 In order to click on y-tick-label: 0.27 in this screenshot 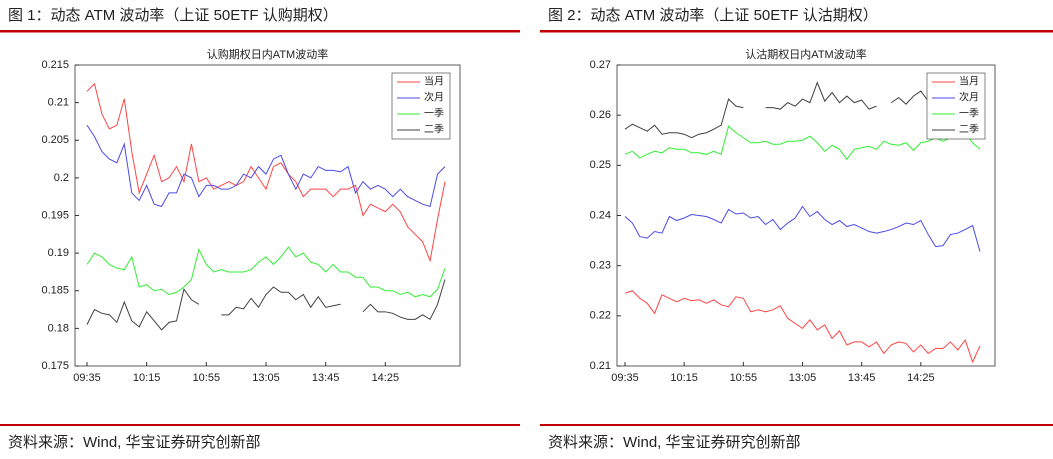, I will do `click(600, 65)`.